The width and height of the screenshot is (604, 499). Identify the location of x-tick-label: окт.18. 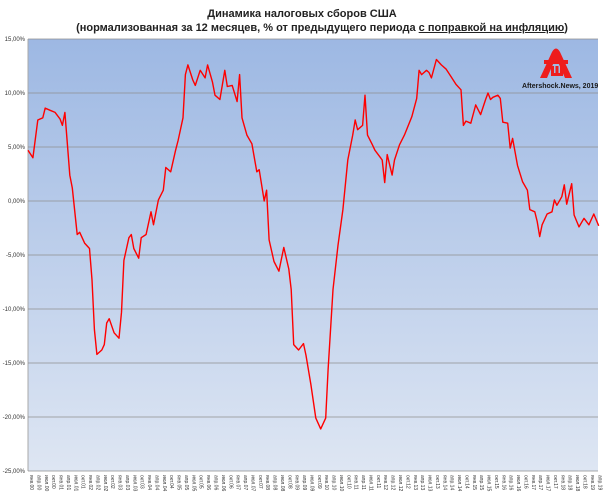
(585, 482).